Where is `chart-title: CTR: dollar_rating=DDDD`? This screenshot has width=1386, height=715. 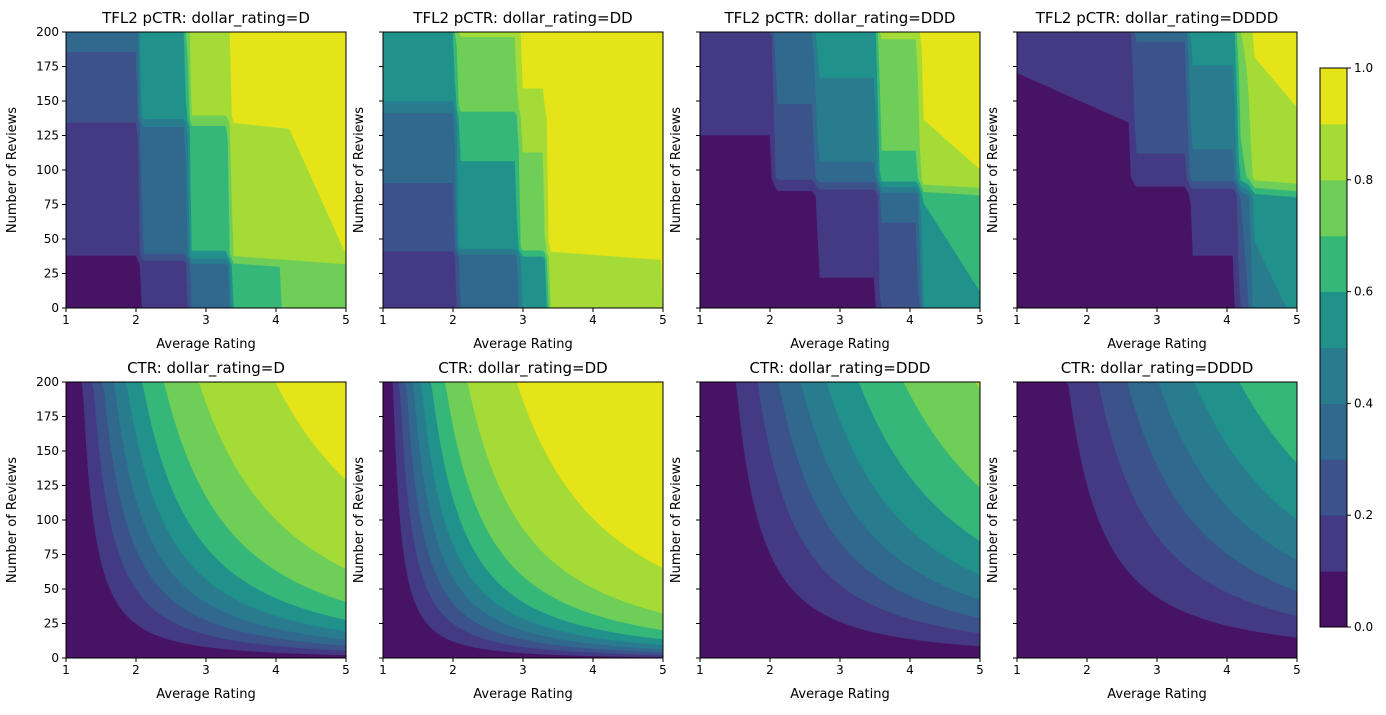 chart-title: CTR: dollar_rating=DDDD is located at coordinates (1157, 368).